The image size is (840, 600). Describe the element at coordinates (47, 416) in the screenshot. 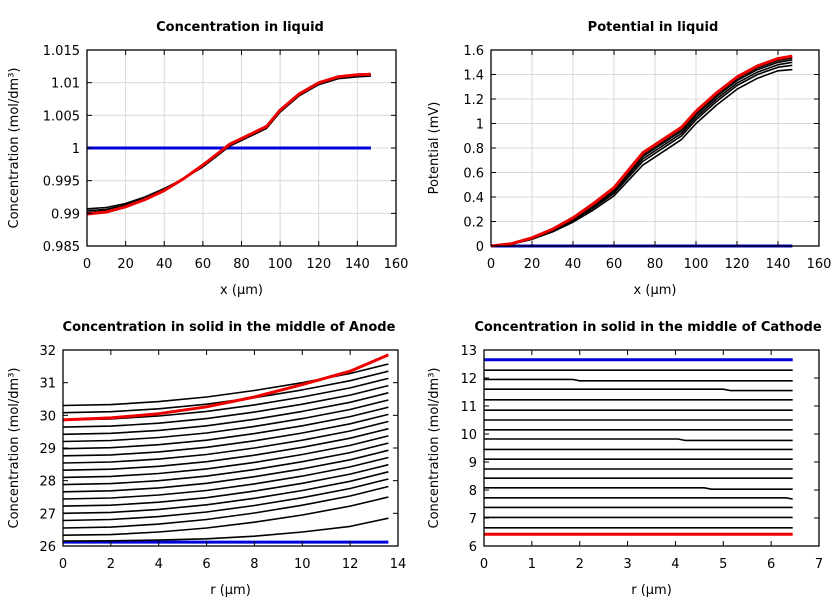

I see `y-tick-label: 30` at that location.